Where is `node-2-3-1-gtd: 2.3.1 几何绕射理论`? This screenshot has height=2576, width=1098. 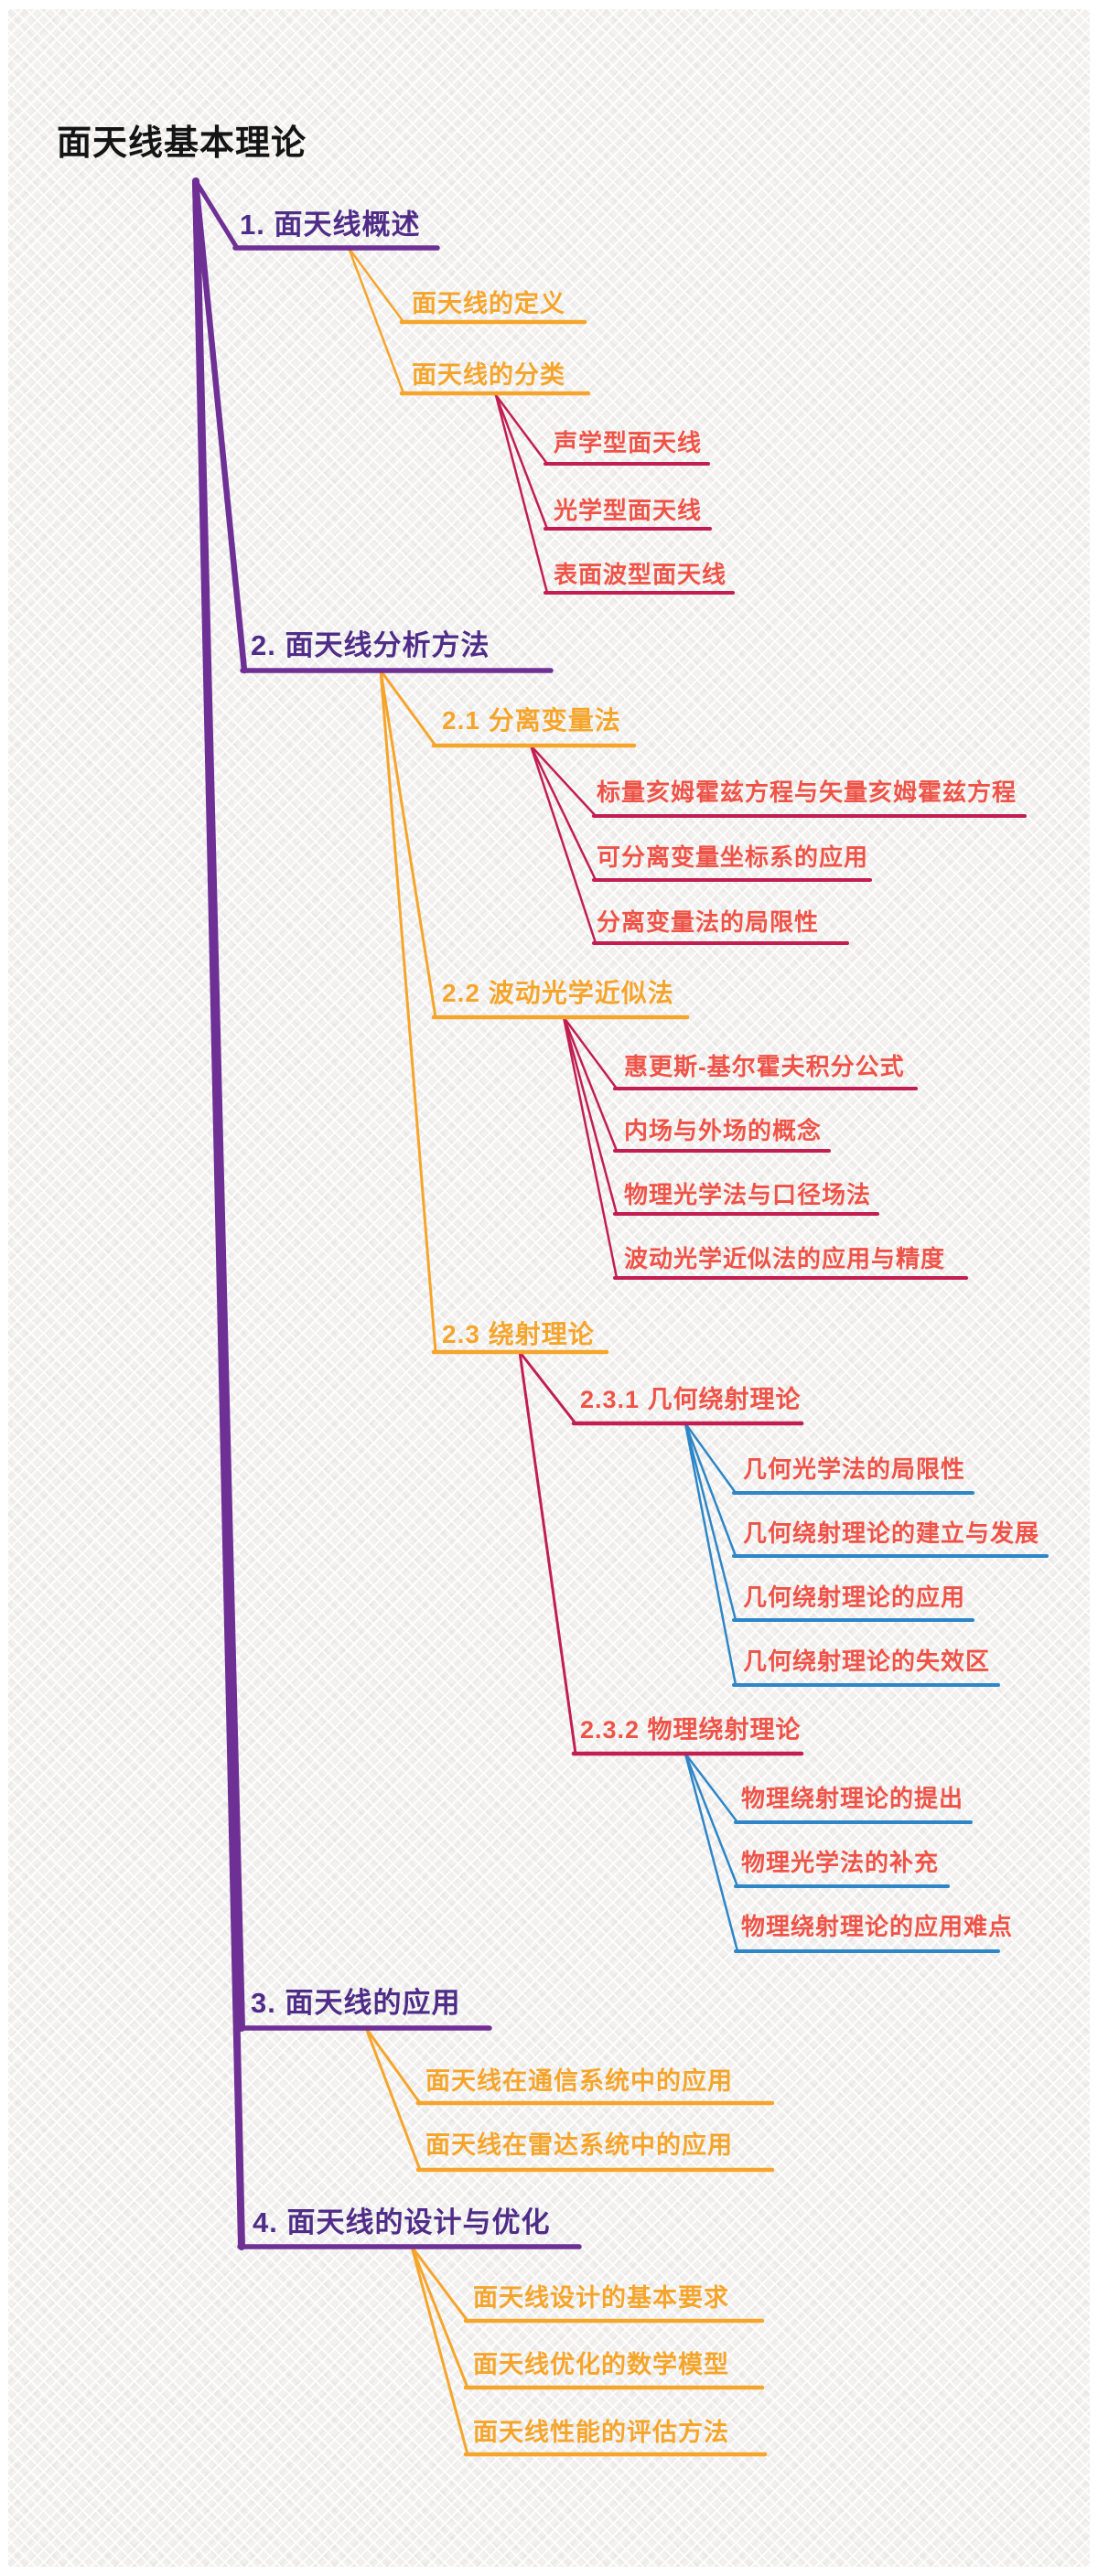
node-2-3-1-gtd: 2.3.1 几何绕射理论 is located at coordinates (691, 1399).